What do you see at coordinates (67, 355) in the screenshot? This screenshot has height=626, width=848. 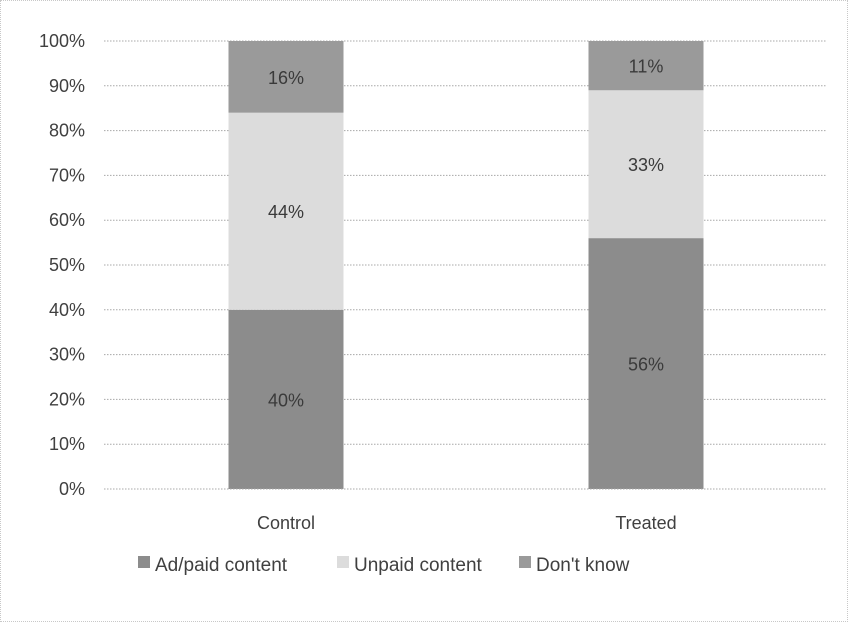 I see `y-tick-label: 30%` at bounding box center [67, 355].